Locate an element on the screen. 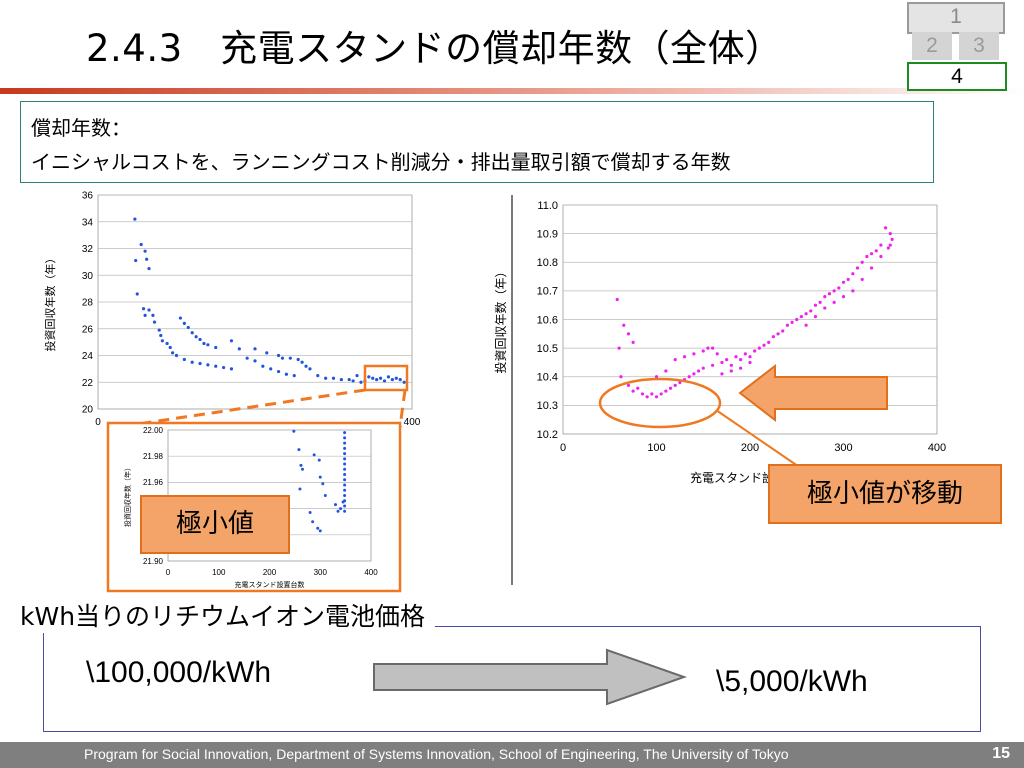 The width and height of the screenshot is (1024, 768). left-chart-xtick-label: 0 is located at coordinates (98, 422).